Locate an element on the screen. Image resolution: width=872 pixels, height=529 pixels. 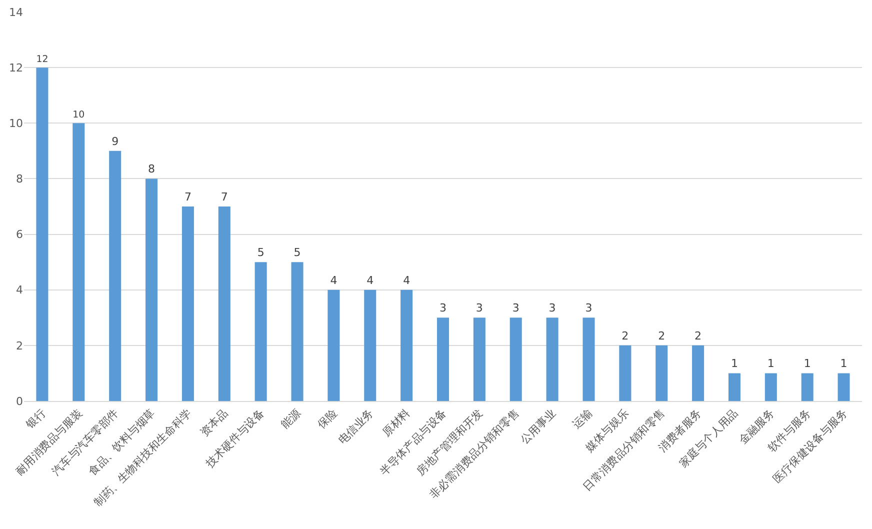
y-tick-label: 14 is located at coordinates (16, 12).